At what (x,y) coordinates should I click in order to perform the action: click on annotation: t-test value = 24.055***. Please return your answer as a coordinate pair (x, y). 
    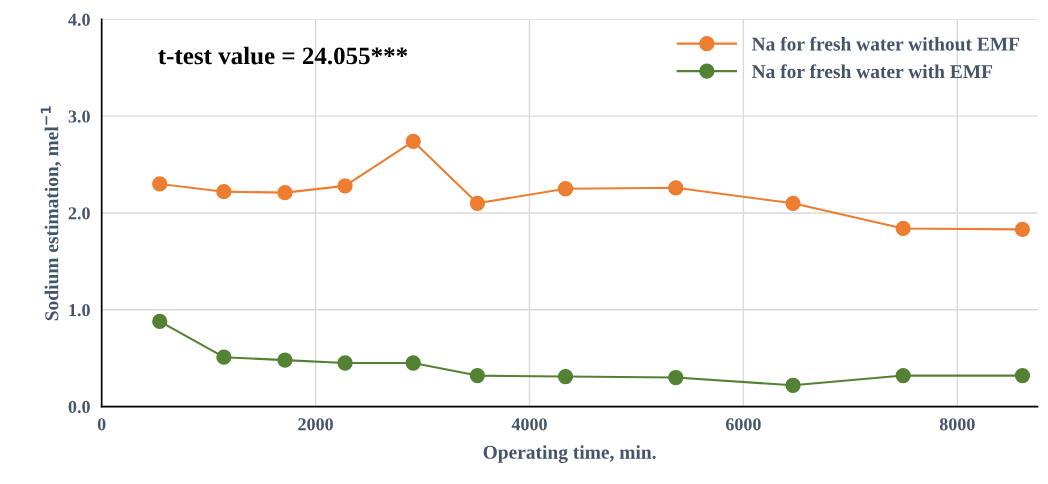
    Looking at the image, I should click on (283, 55).